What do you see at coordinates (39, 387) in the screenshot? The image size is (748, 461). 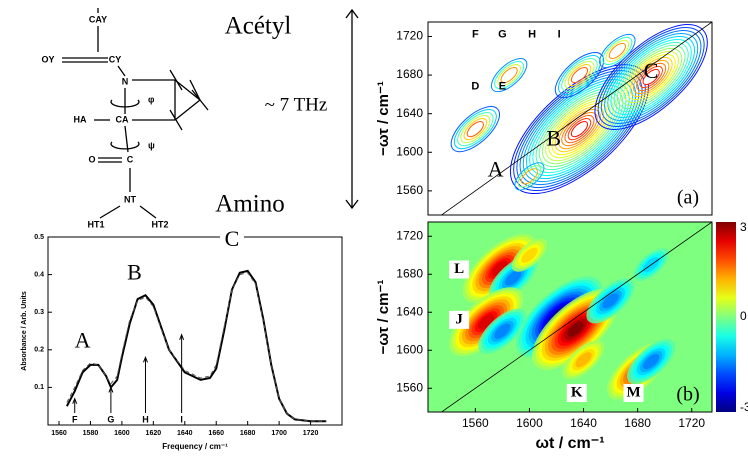 I see `y-tick-label: 0.1` at bounding box center [39, 387].